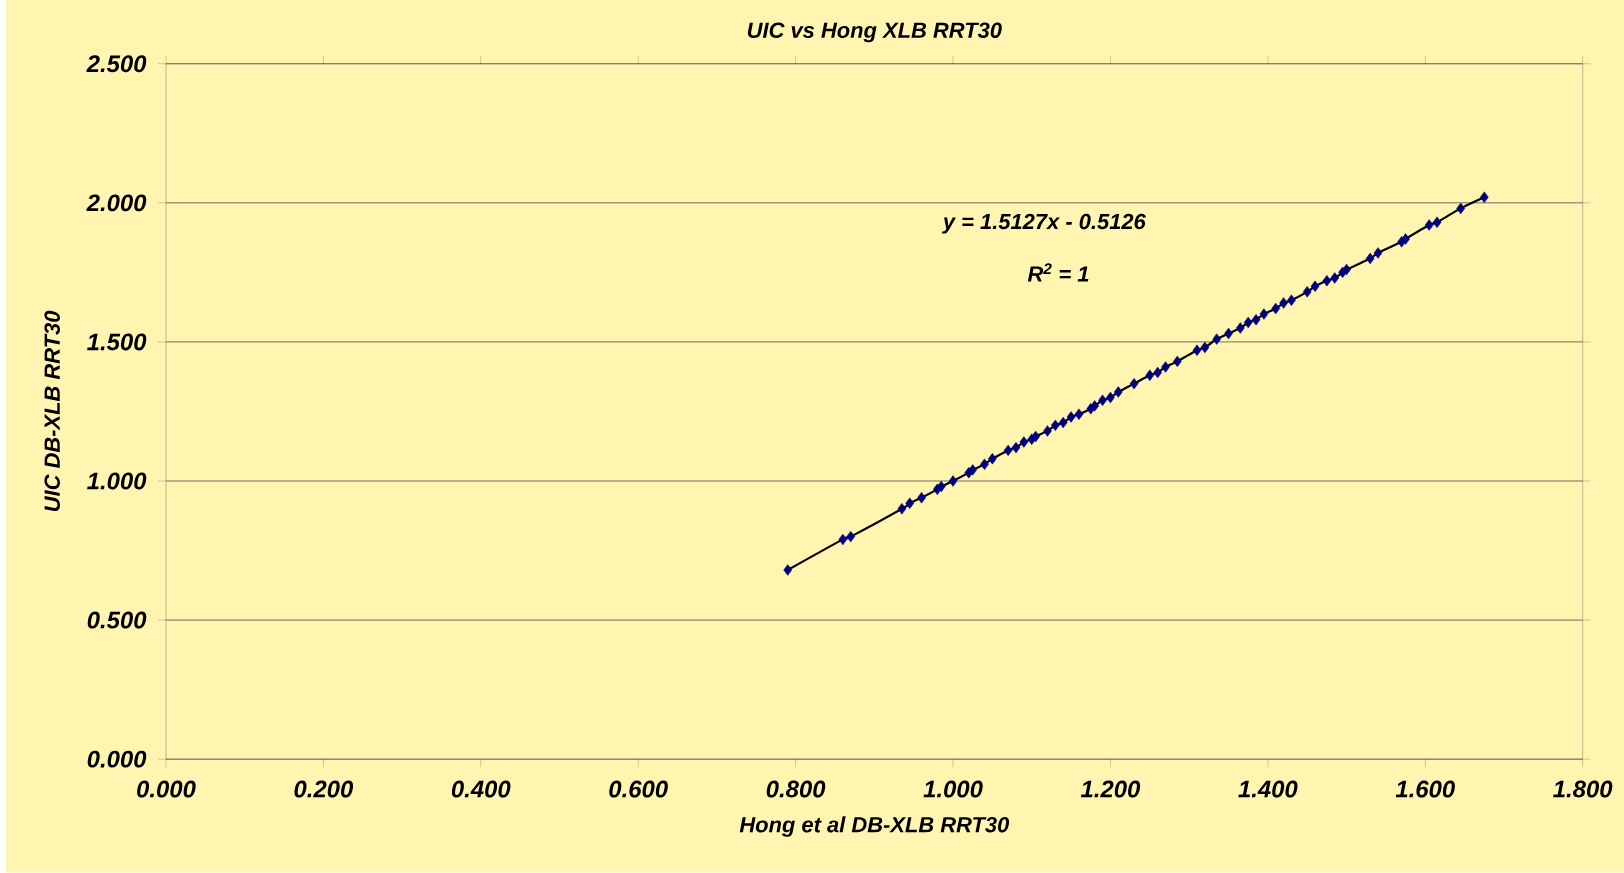 This screenshot has height=873, width=1624. Describe the element at coordinates (1583, 789) in the screenshot. I see `x-tick-label: 1.800` at that location.